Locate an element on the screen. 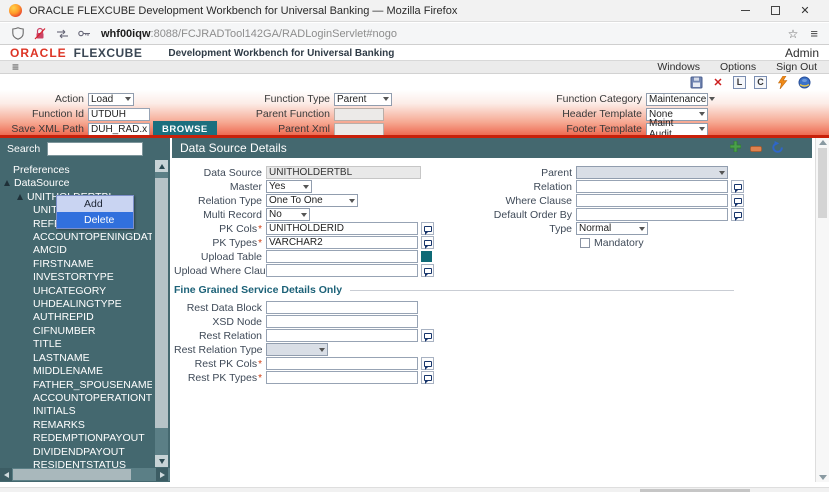 Image resolution: width=829 pixels, height=496 pixels. page-hscroll-thumb is located at coordinates (695, 490).